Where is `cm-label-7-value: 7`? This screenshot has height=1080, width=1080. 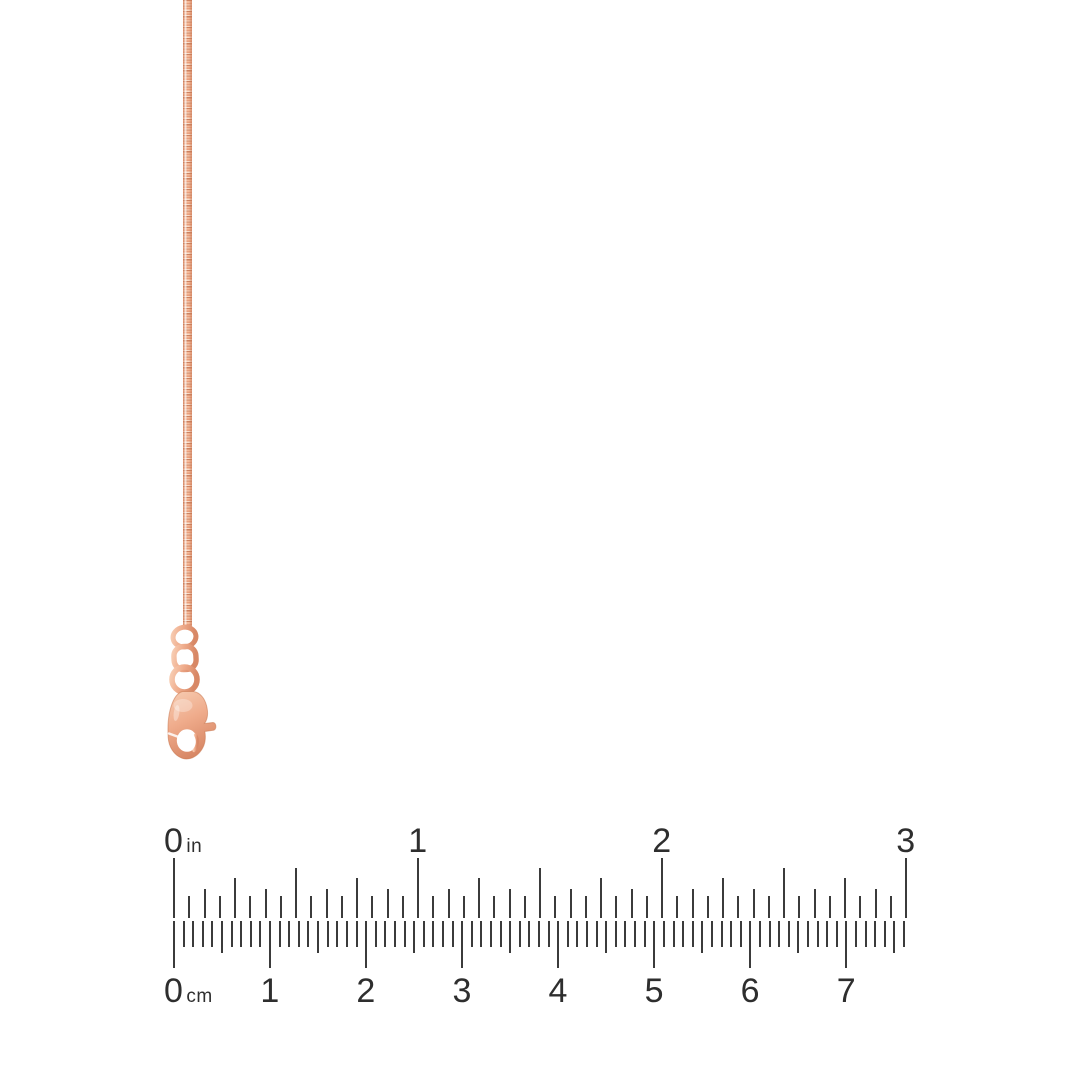 cm-label-7-value: 7 is located at coordinates (846, 991).